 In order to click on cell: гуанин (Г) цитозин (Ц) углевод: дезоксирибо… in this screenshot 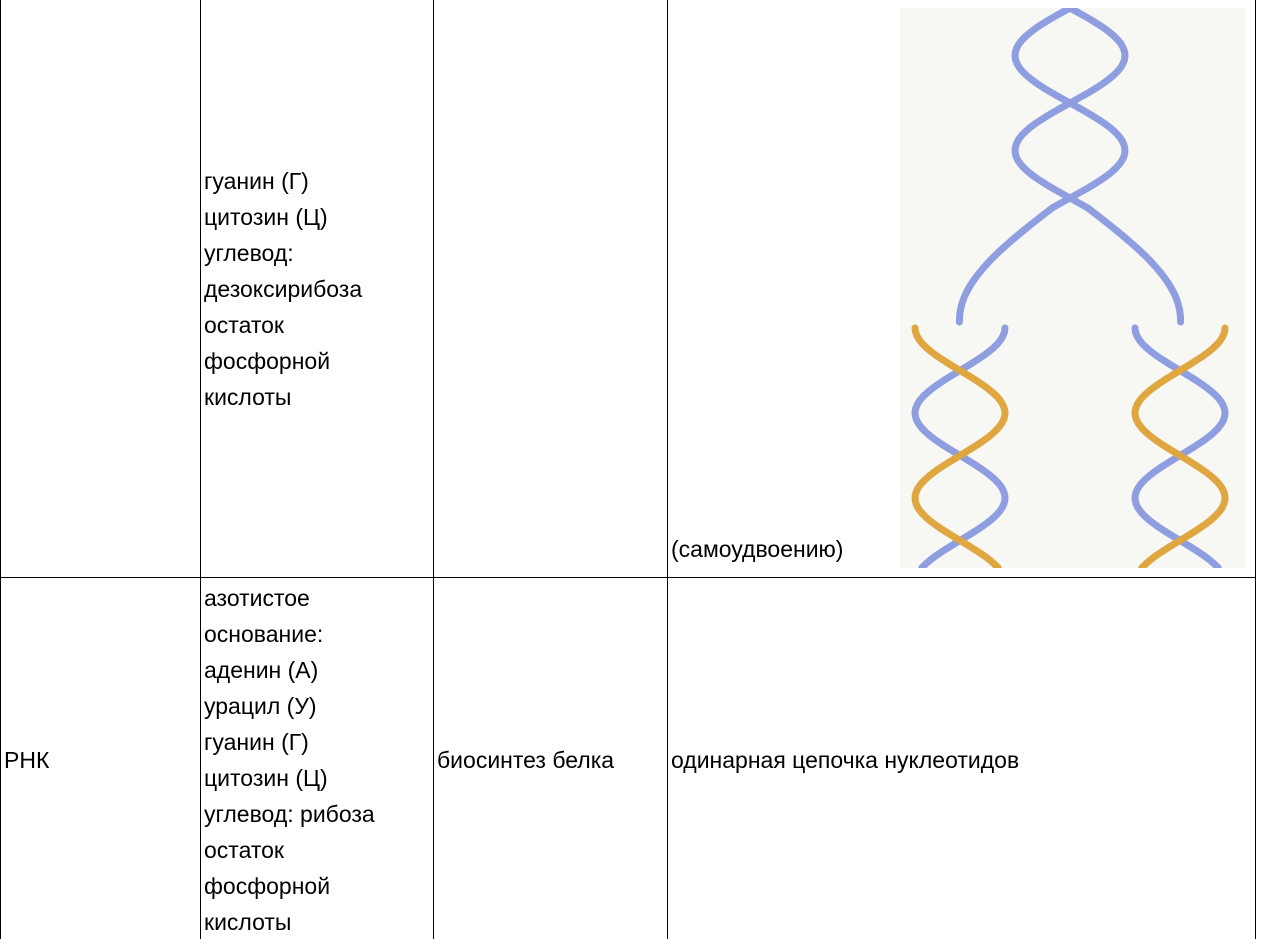, I will do `click(317, 289)`.